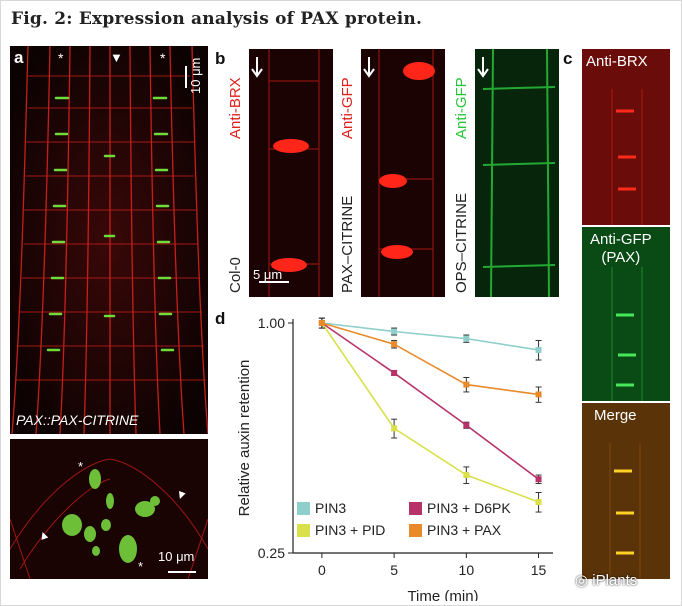 This screenshot has width=682, height=606. Describe the element at coordinates (469, 508) in the screenshot. I see `legend-label: PIN3 + D6PK` at that location.